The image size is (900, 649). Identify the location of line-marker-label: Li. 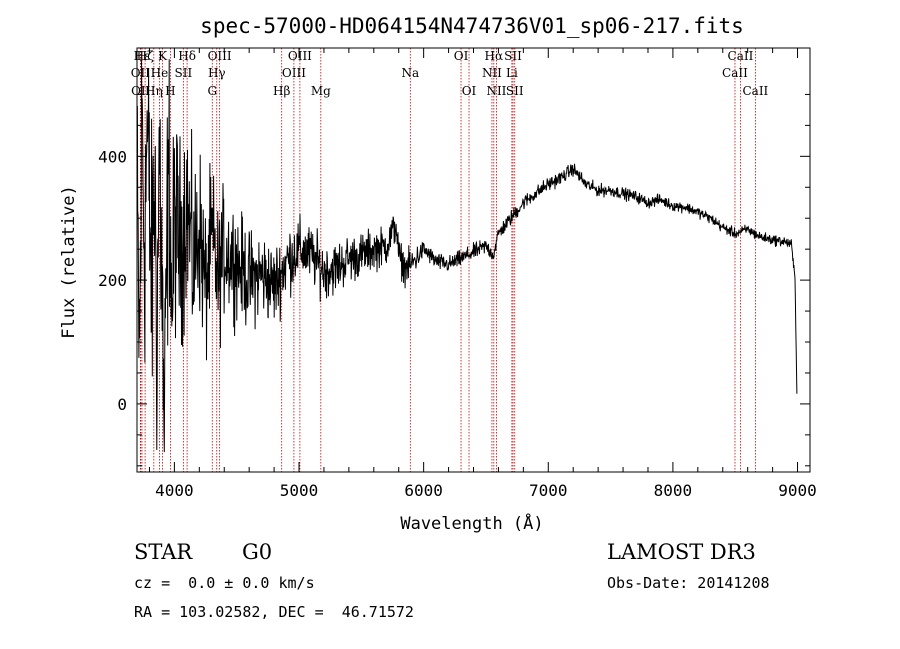
(512, 73).